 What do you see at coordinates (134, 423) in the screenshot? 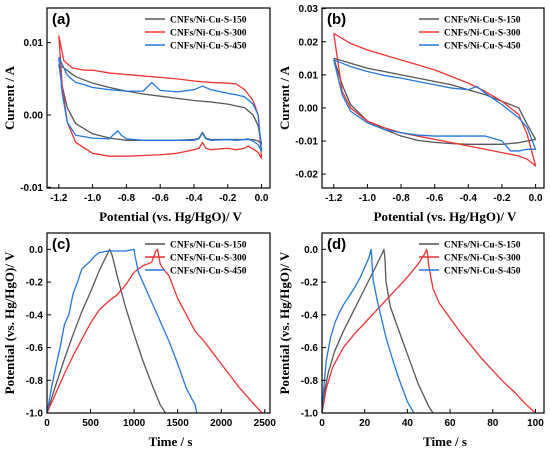
I see `x-tick-label: 1000` at bounding box center [134, 423].